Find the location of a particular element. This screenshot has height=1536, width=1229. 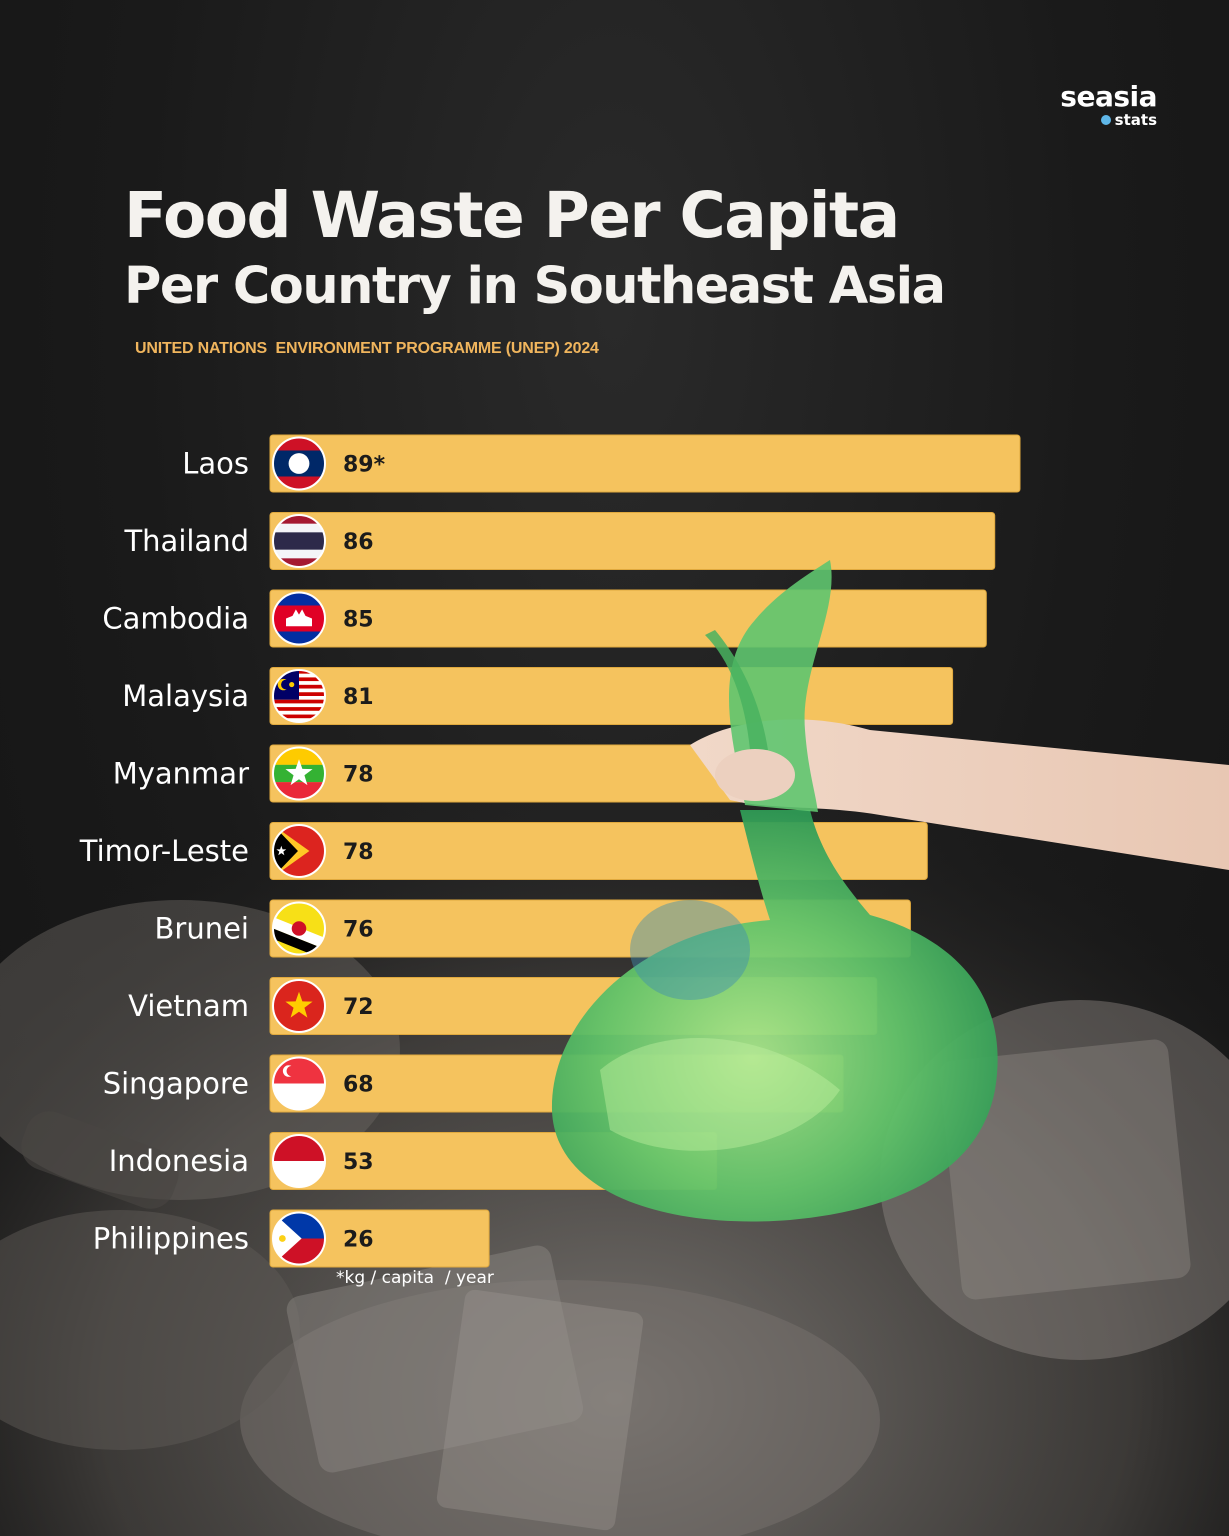

value-label: 72 is located at coordinates (358, 1007).